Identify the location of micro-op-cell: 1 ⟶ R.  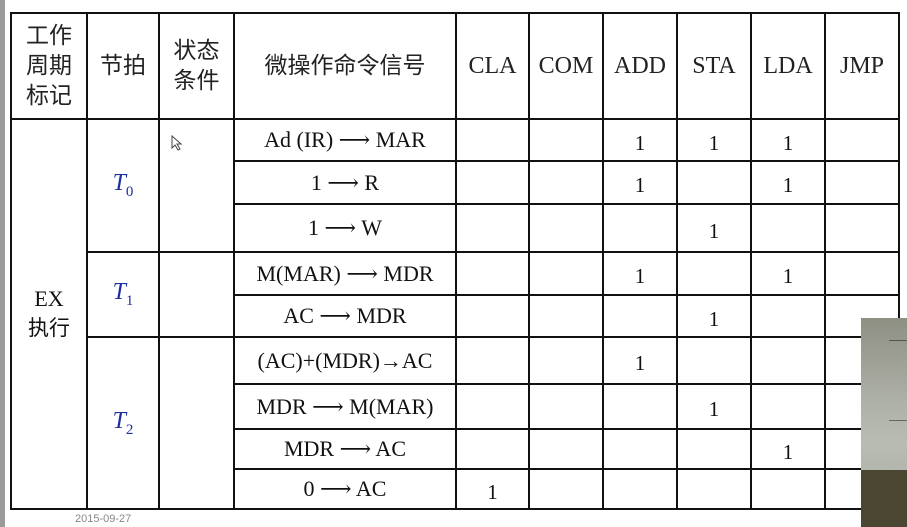
(345, 182).